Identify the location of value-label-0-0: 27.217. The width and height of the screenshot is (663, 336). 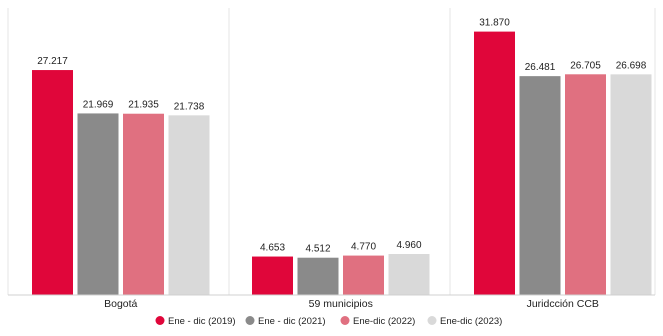
(52, 61).